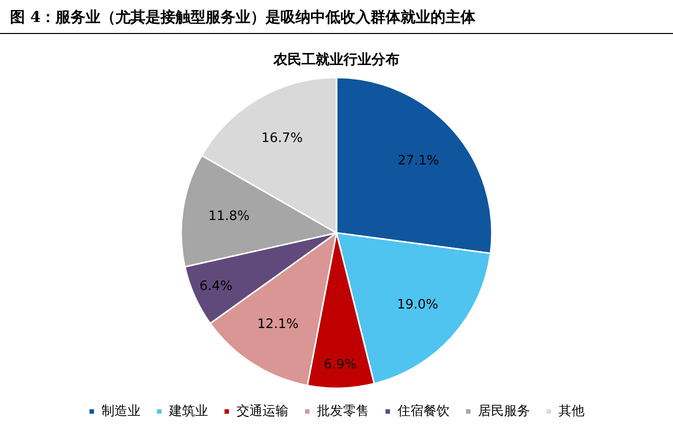 The height and width of the screenshot is (447, 673). I want to click on data-label: 27.1%, so click(418, 161).